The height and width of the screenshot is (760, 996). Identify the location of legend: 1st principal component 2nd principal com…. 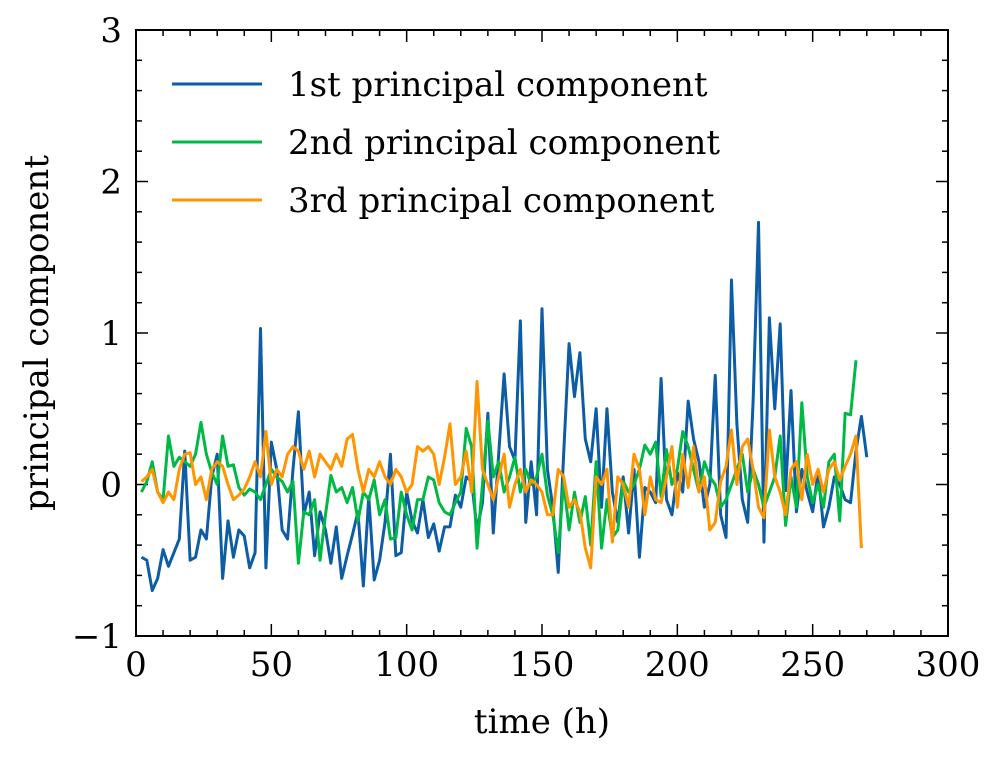
(446, 143).